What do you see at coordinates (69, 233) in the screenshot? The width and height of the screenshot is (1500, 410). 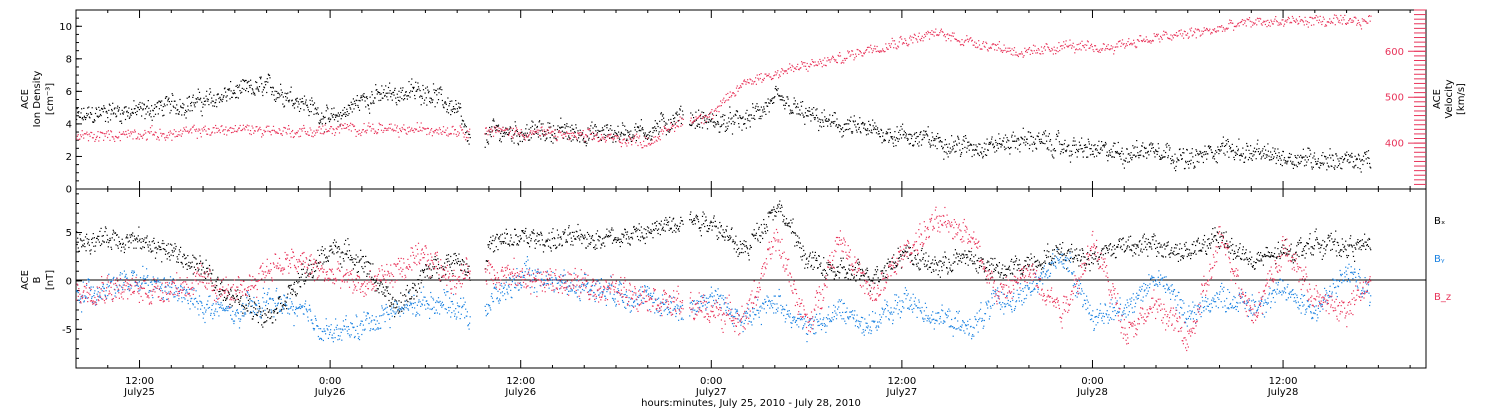 I see `bfield-tick-label: 5` at bounding box center [69, 233].